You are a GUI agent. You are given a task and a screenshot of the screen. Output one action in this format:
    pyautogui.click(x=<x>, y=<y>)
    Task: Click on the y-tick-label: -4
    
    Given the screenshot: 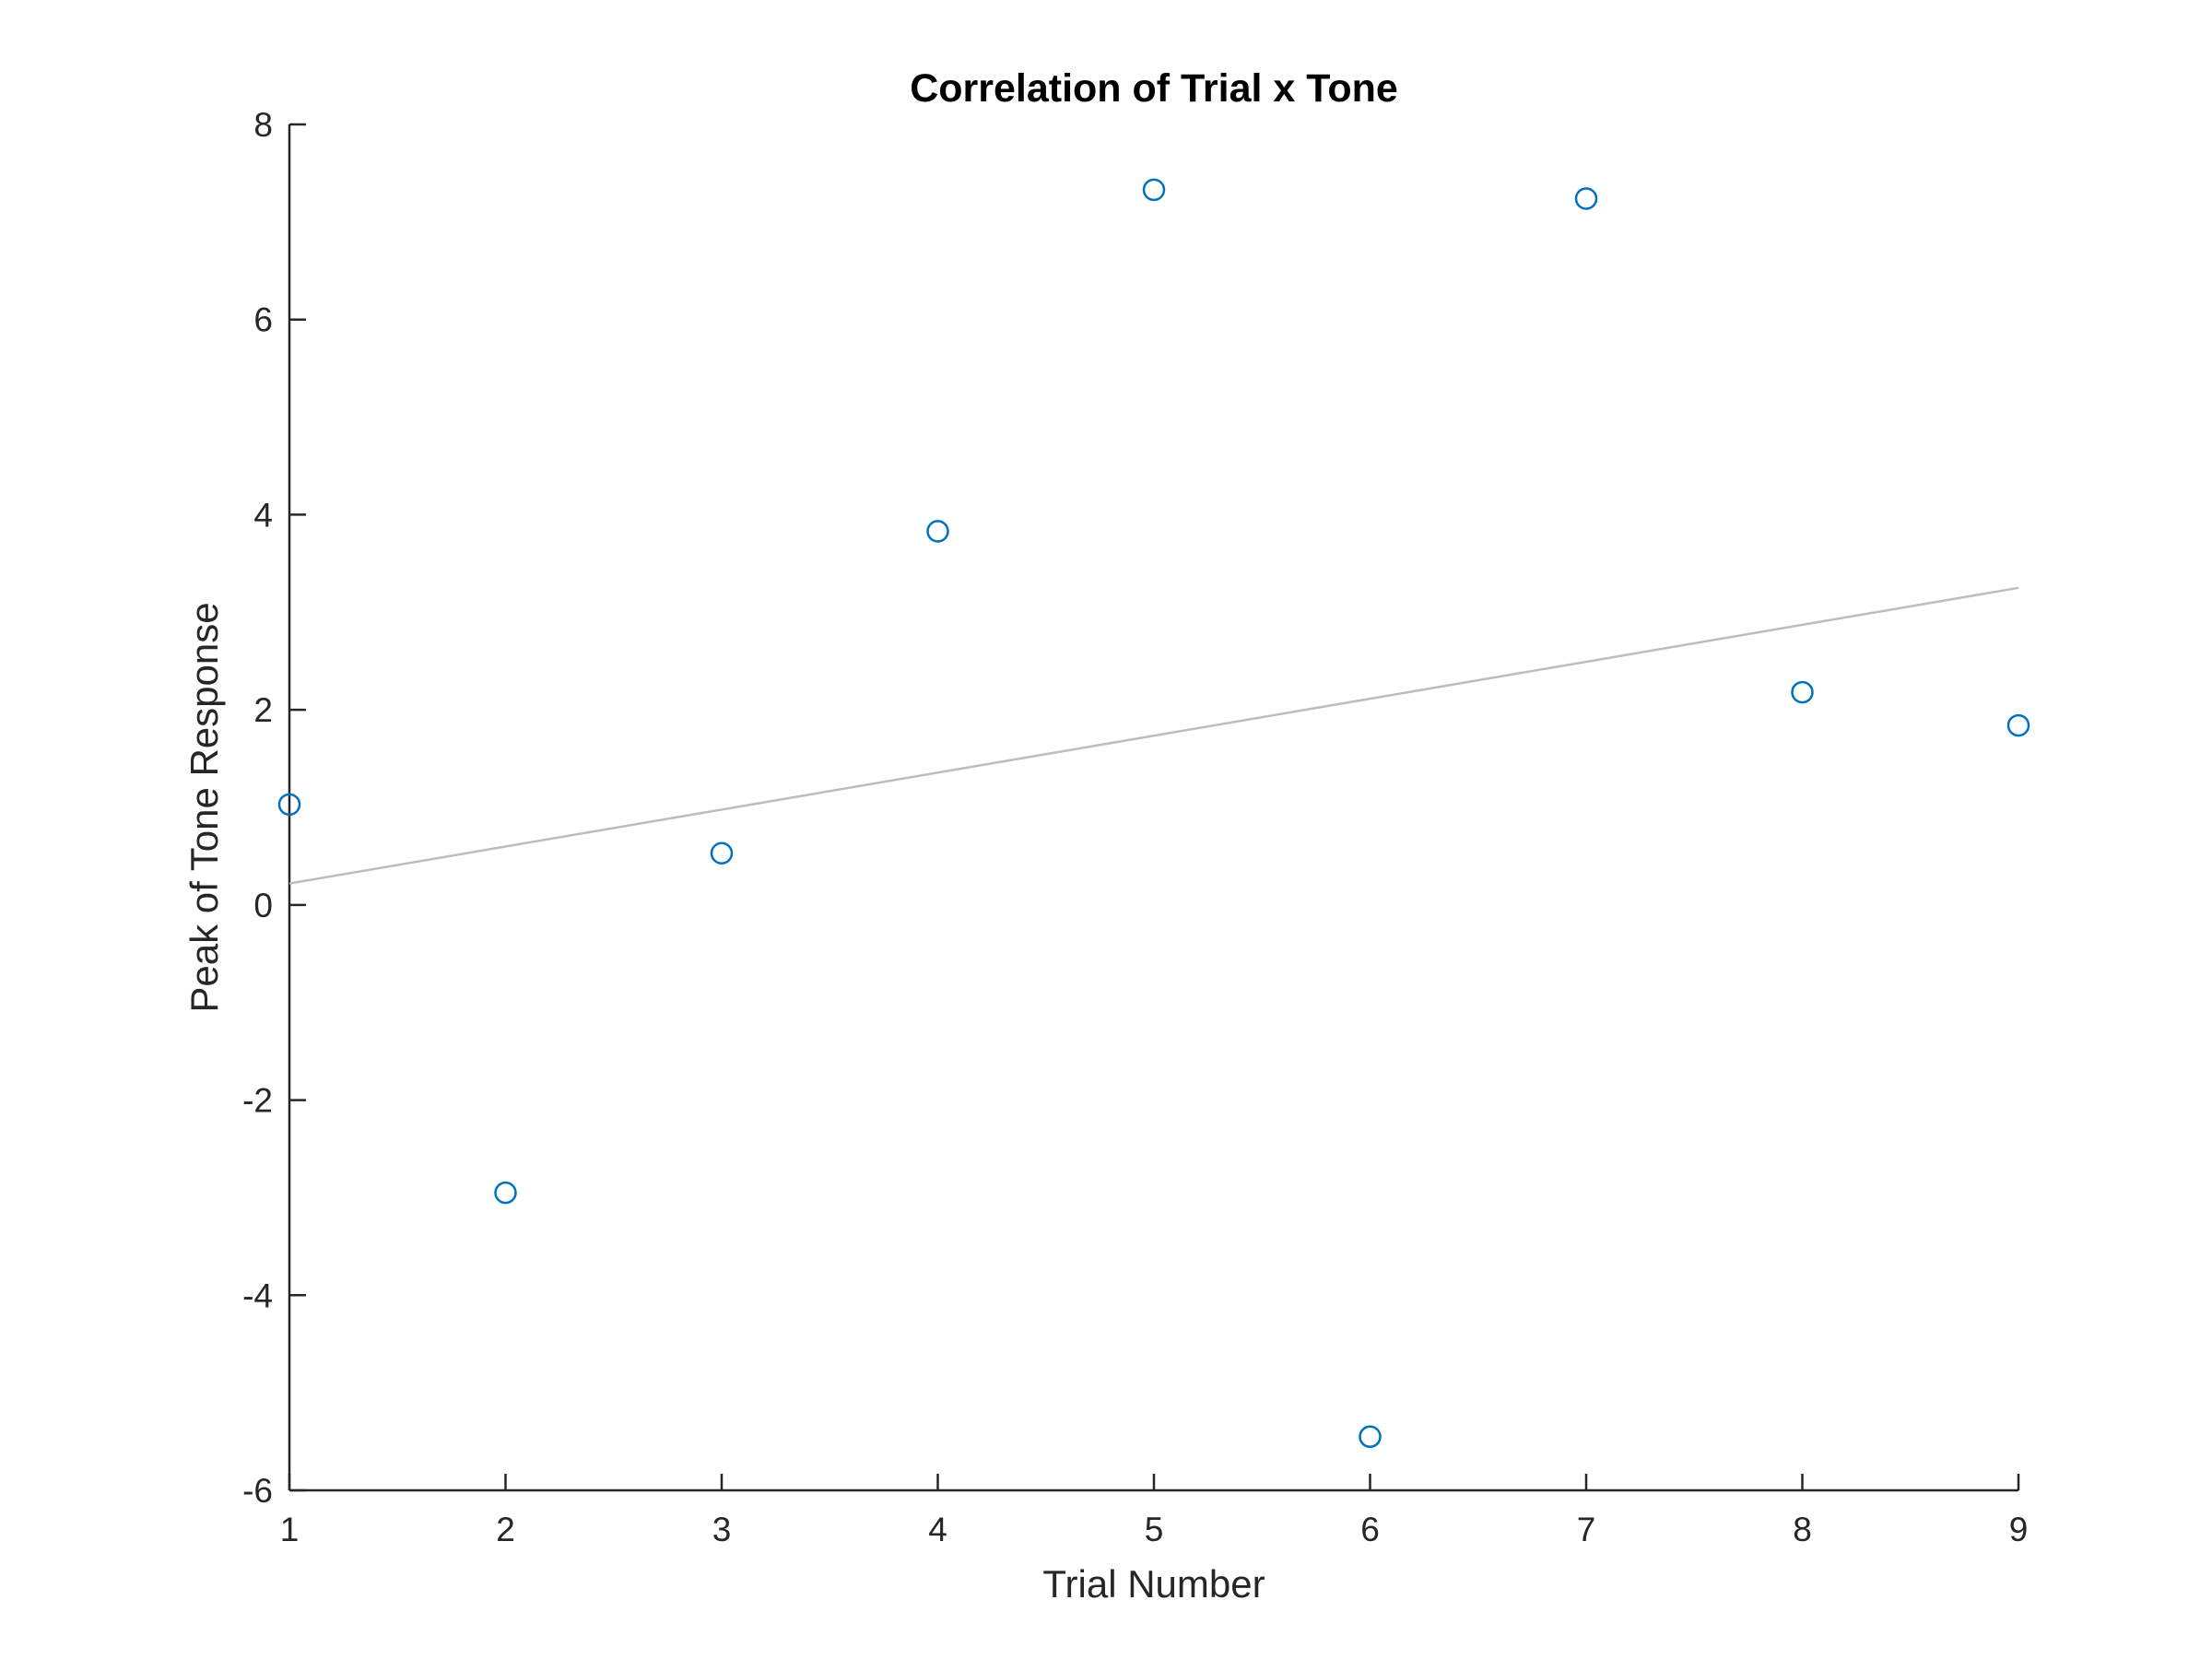 What is the action you would take?
    pyautogui.click(x=257, y=1295)
    